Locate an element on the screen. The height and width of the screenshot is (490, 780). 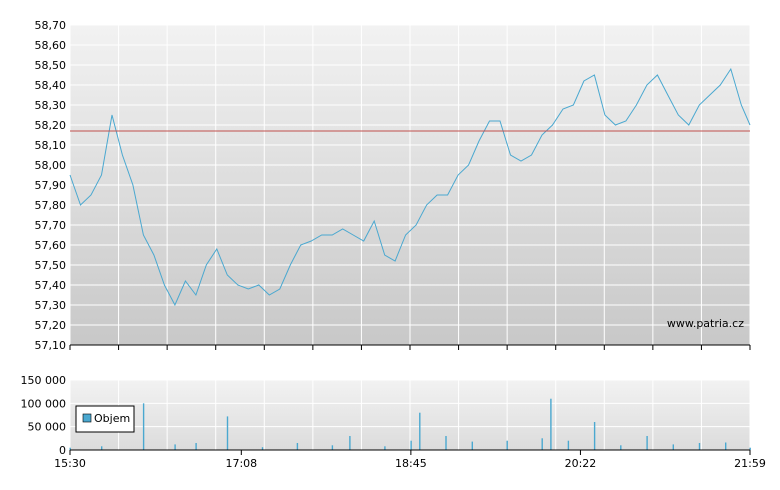
x-tick-label: 18:45 is located at coordinates (411, 463).